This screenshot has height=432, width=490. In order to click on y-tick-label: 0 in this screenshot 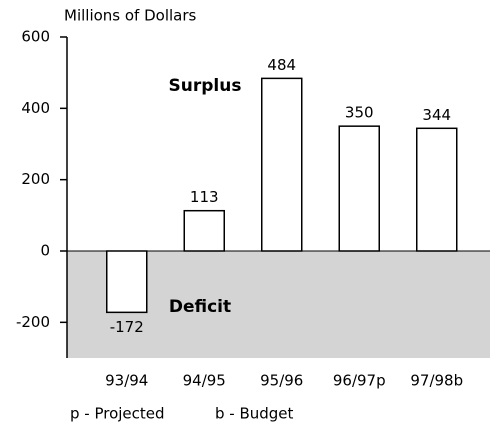, I will do `click(45, 251)`.